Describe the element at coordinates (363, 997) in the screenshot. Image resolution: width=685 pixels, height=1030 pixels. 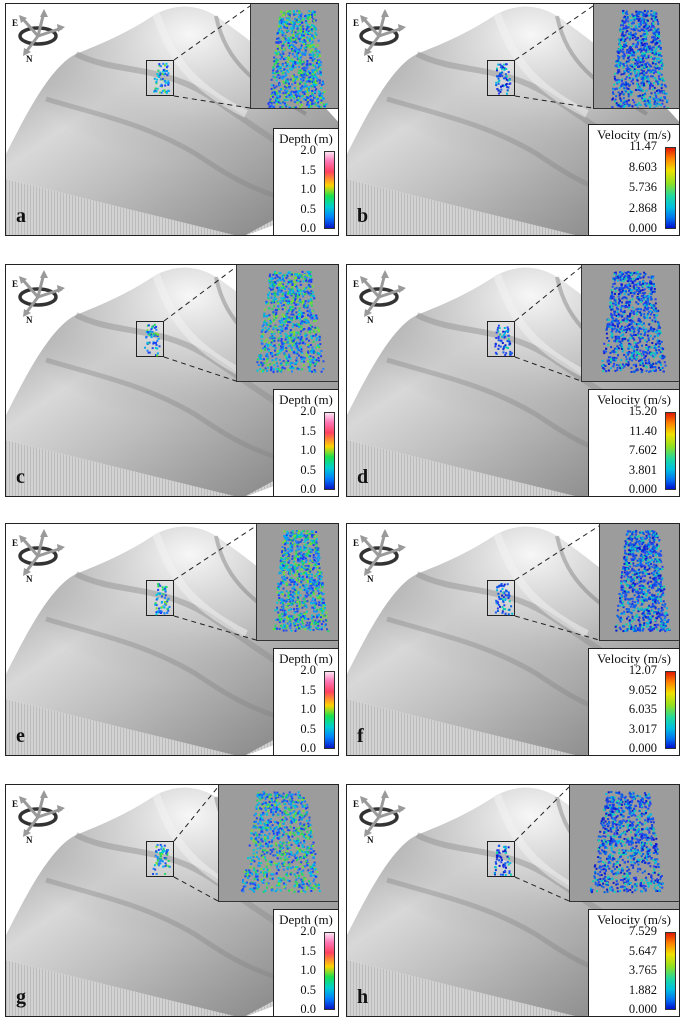
I see `panel-label: h` at that location.